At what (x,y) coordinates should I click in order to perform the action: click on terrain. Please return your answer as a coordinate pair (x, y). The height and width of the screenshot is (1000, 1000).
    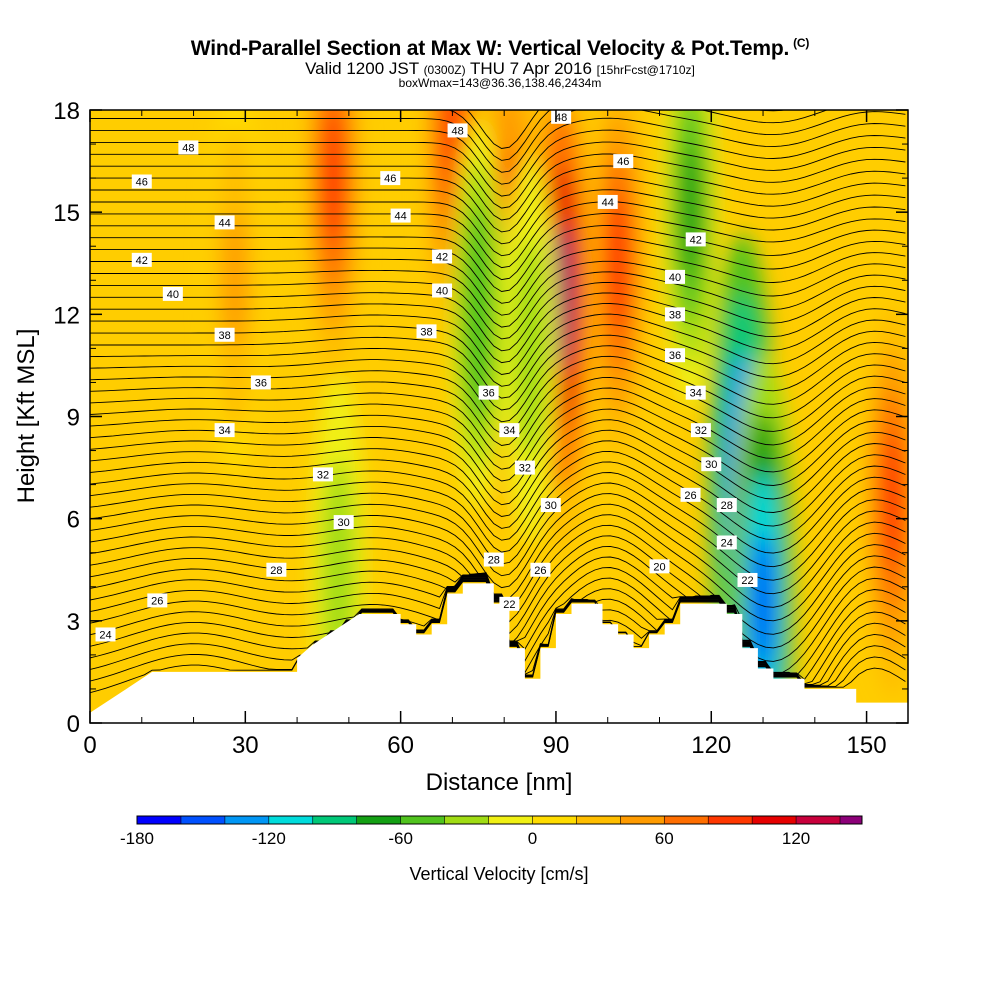
    Looking at the image, I should click on (499, 653).